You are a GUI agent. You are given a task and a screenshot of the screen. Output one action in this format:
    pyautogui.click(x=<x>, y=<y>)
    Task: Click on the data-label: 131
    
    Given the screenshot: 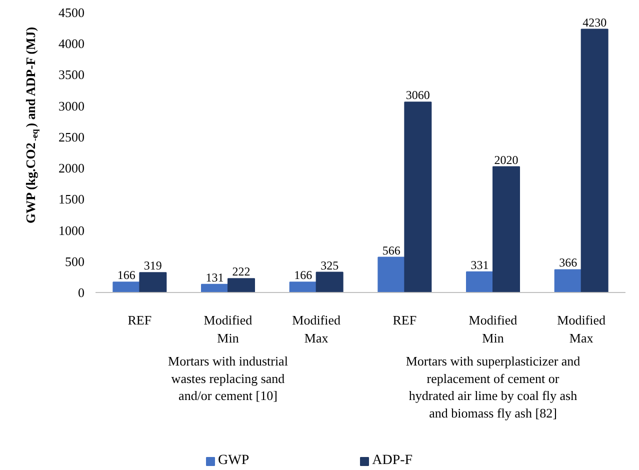 What is the action you would take?
    pyautogui.click(x=215, y=277)
    